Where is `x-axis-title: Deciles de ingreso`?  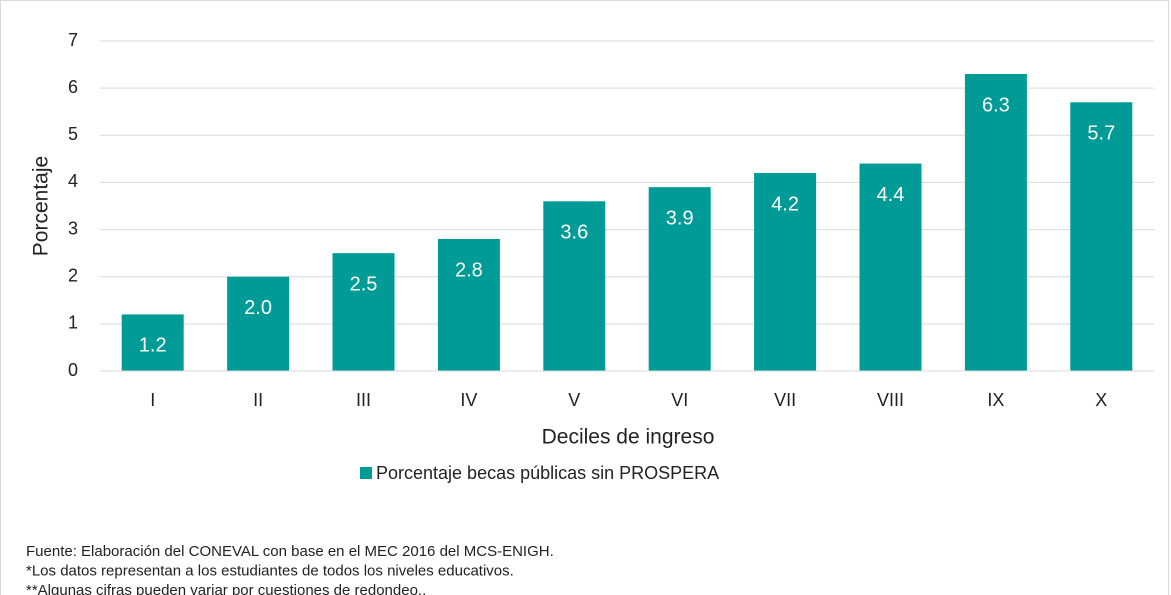
x-axis-title: Deciles de ingreso is located at coordinates (628, 437).